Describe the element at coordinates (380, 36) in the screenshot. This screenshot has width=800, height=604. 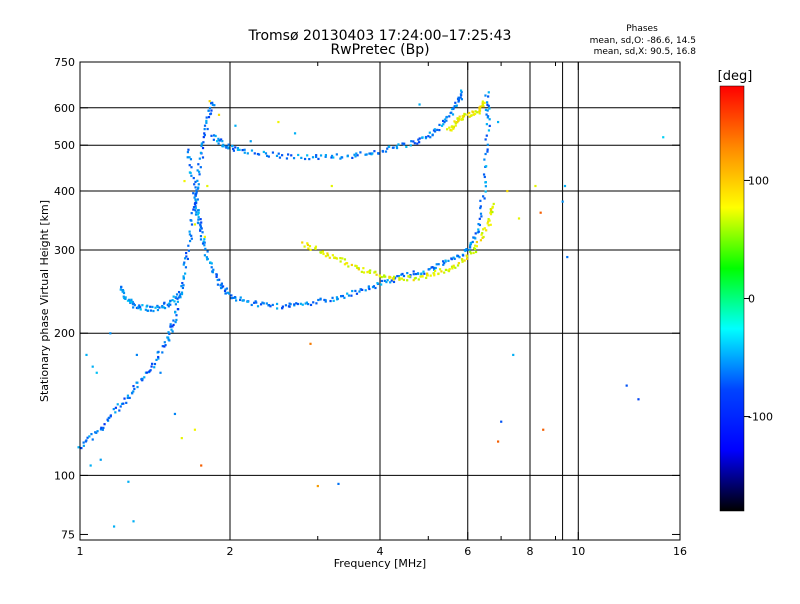
I see `chart-title: Tromsø 20130403 17:24:00–17:25:43` at that location.